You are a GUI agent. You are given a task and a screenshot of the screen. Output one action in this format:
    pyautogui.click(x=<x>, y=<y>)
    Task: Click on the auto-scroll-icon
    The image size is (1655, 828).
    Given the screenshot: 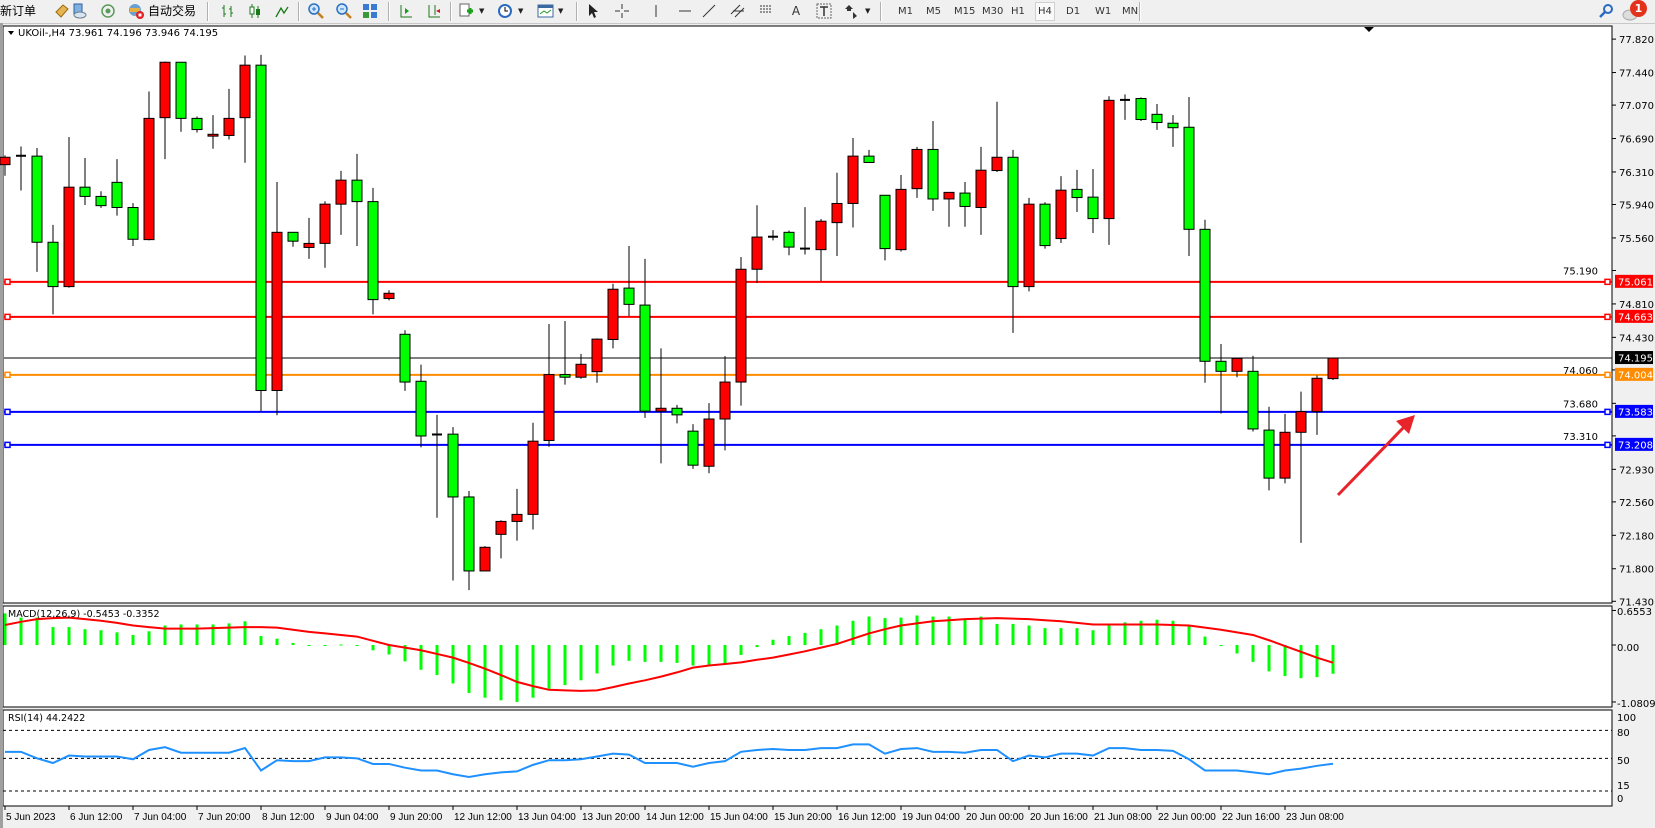 What is the action you would take?
    pyautogui.click(x=406, y=11)
    